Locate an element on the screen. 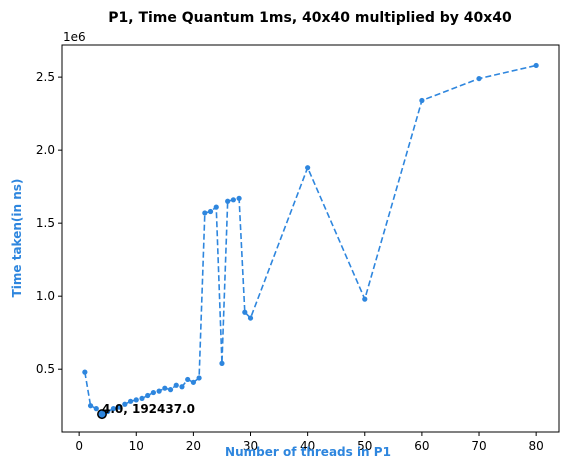 The image size is (567, 470). y-tick-label: 1.0 is located at coordinates (45, 296).